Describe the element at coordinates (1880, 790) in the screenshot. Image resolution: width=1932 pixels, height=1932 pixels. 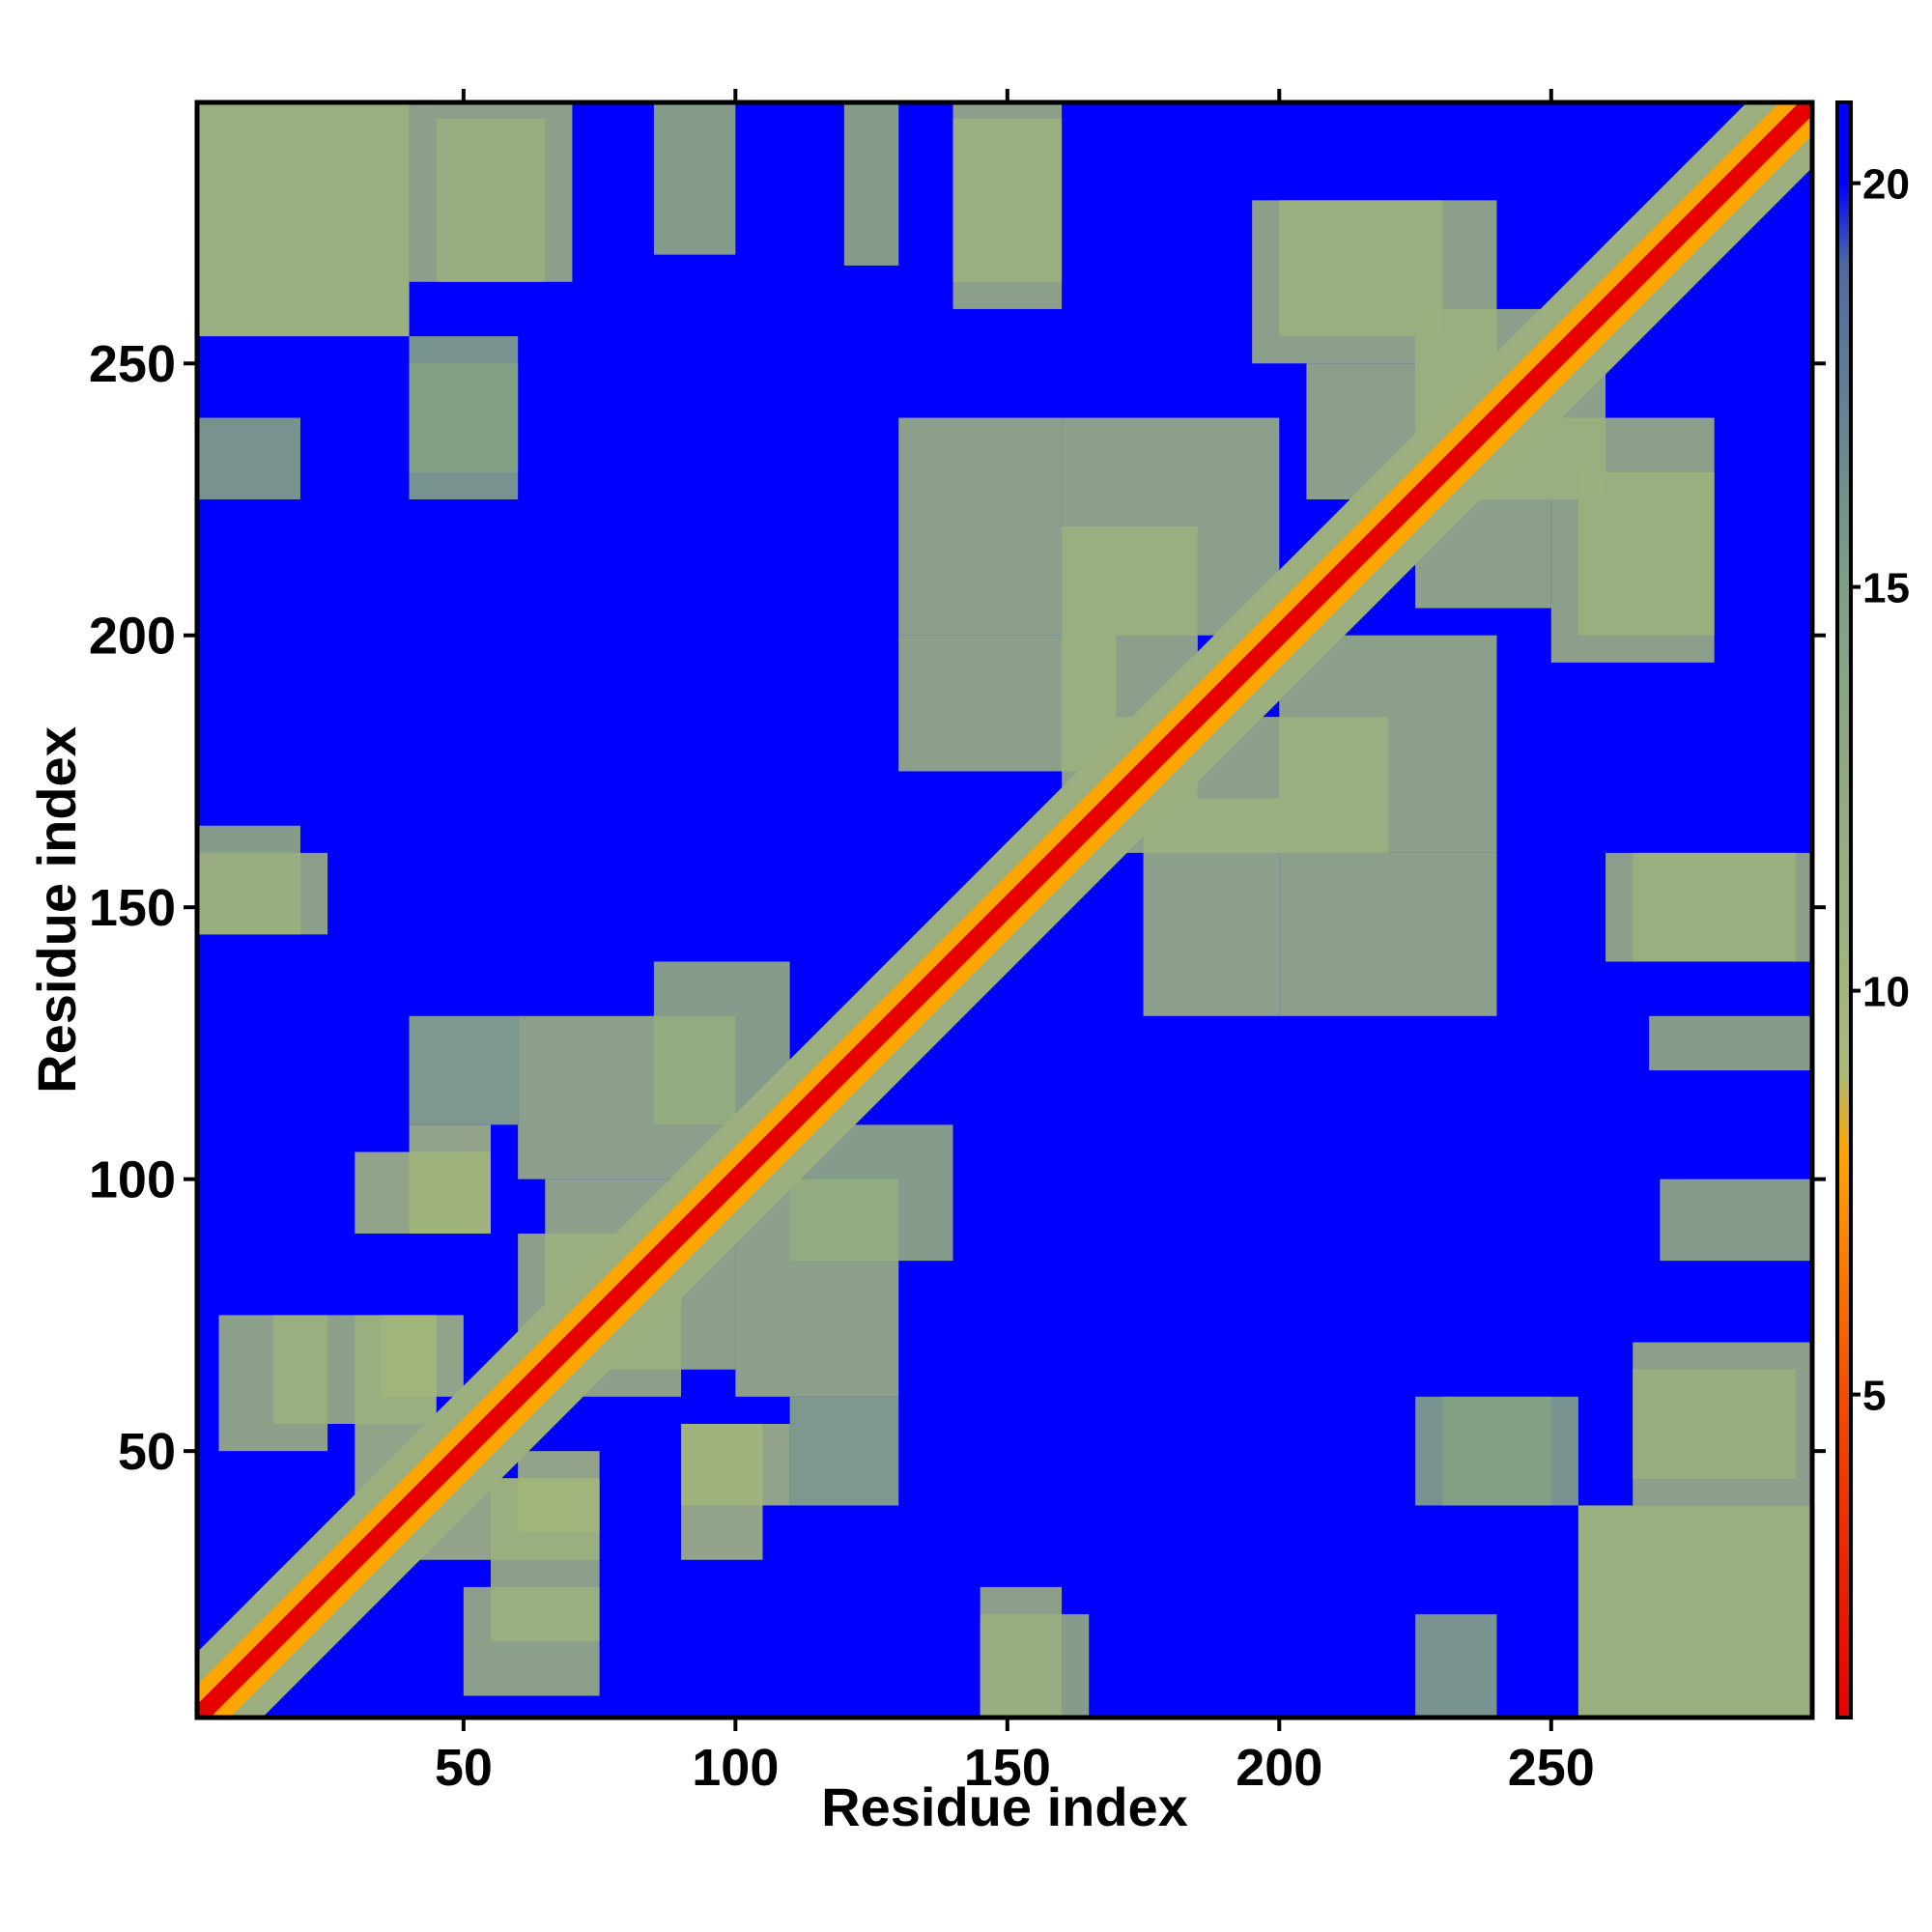
I see `colorbar-ticks: 5 10 15 20` at that location.